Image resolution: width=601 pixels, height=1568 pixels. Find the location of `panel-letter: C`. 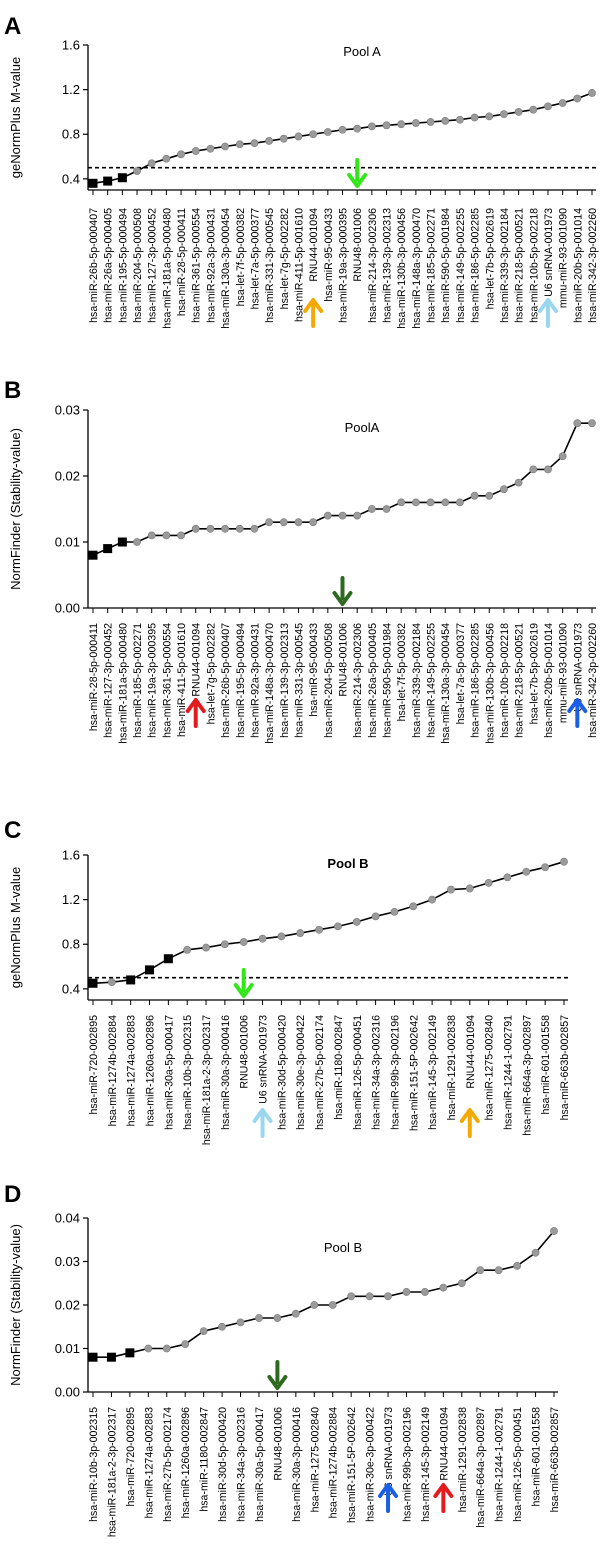

panel-letter: C is located at coordinates (12, 830).